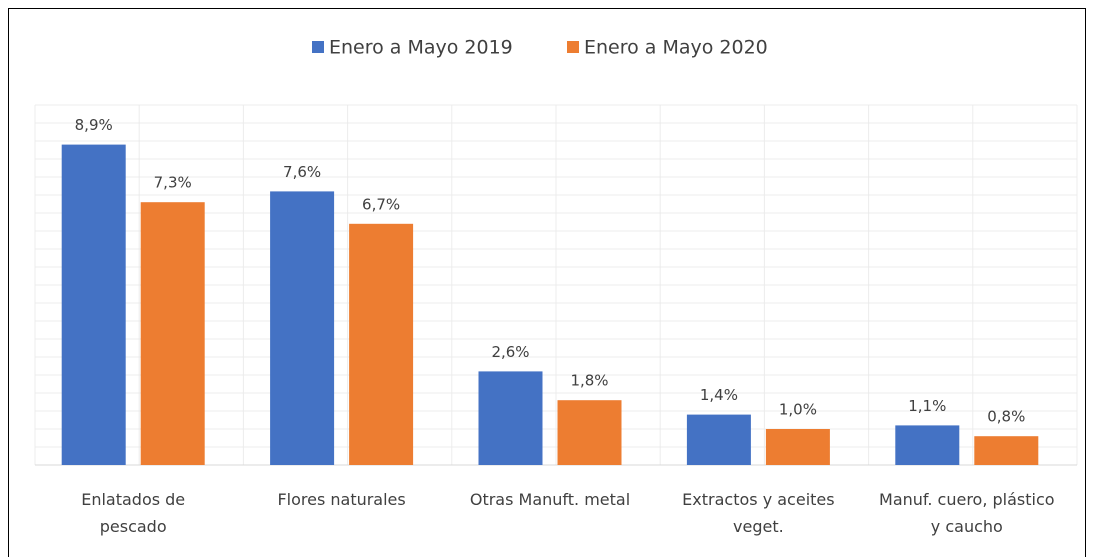  I want to click on data-label: 0,8%, so click(1006, 417).